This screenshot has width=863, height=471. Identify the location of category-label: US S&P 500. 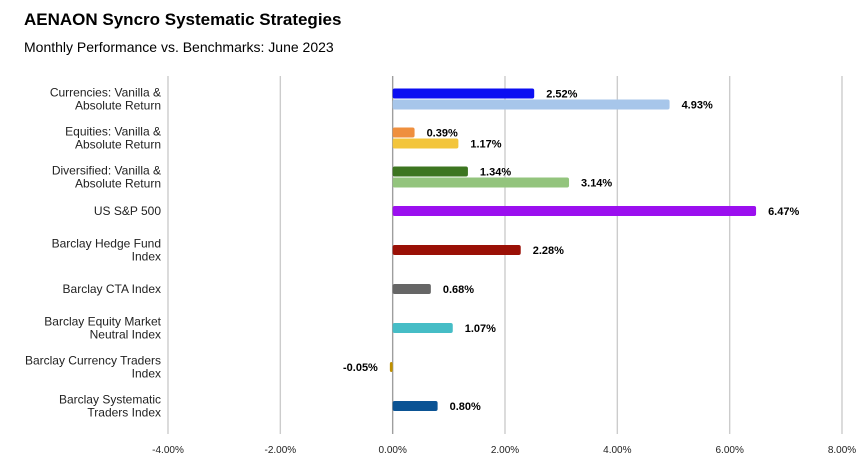
(127, 211).